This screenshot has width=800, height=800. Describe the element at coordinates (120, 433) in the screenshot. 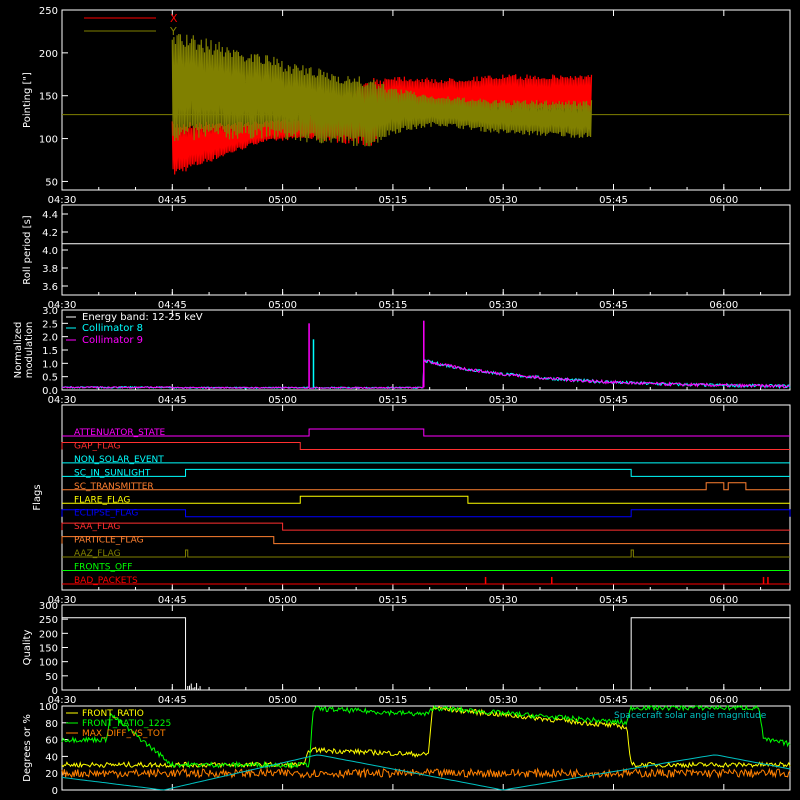

I see `flag-label: ATTENUATOR_STATE` at that location.